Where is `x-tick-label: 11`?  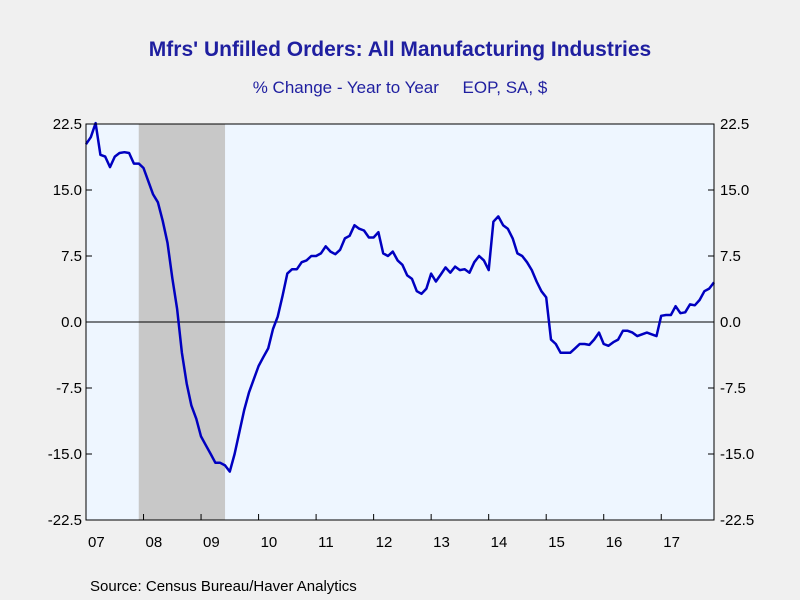 x-tick-label: 11 is located at coordinates (326, 542).